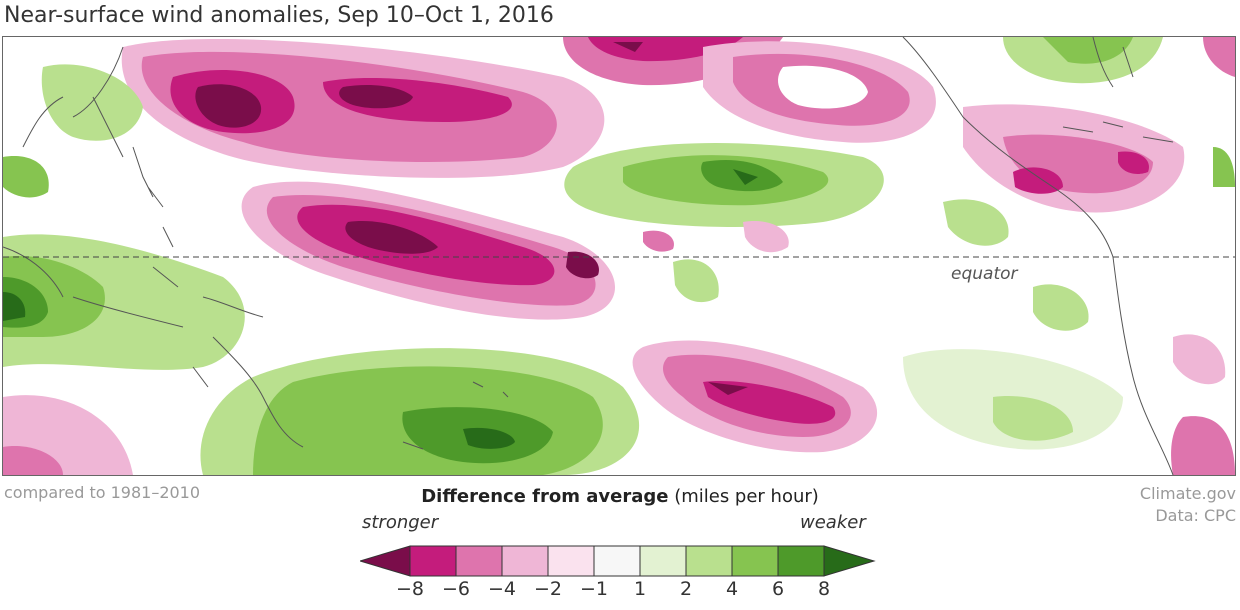  What do you see at coordinates (686, 589) in the screenshot?
I see `legend-tick-label: 2` at bounding box center [686, 589].